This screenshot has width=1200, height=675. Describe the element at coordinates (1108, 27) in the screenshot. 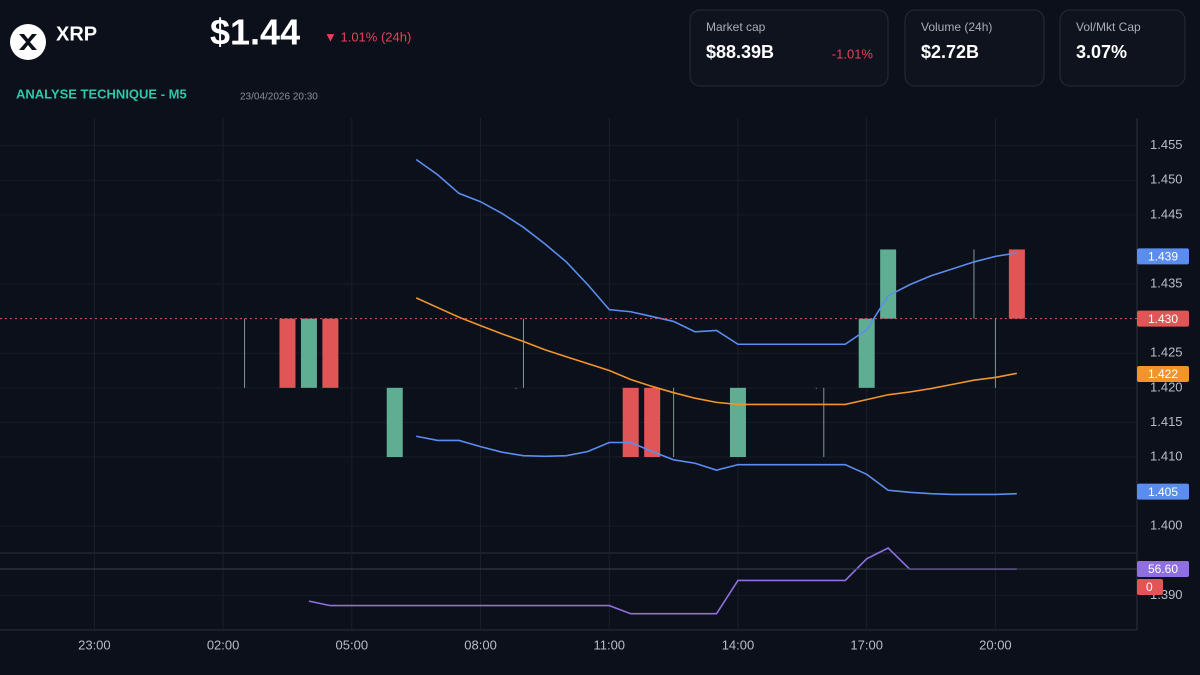

I see `stat-label: Vol/Mkt Cap` at that location.